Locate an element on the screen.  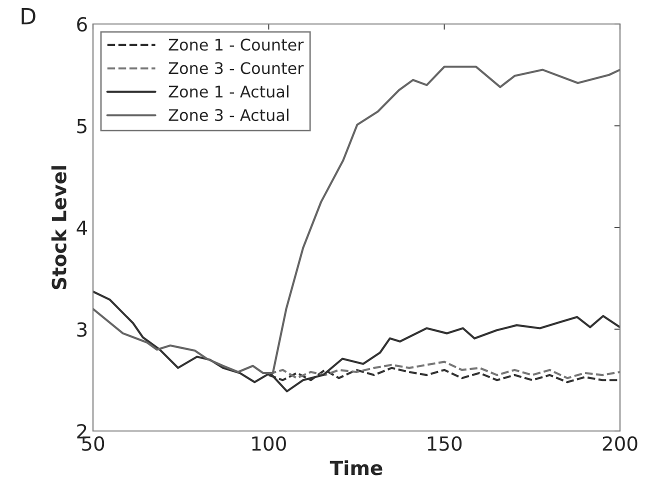
y-tick-label: 3 is located at coordinates (82, 329).